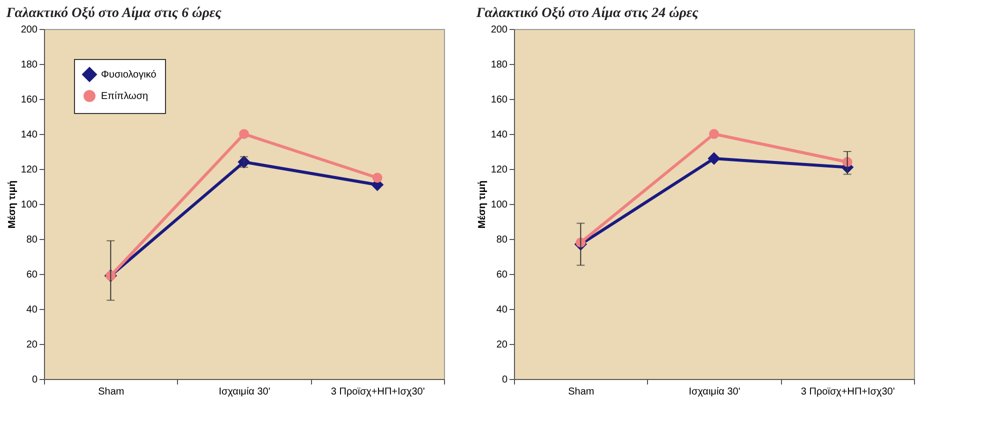 The width and height of the screenshot is (993, 443). Describe the element at coordinates (124, 96) in the screenshot. I see `legend-label: Επίπλωση` at that location.